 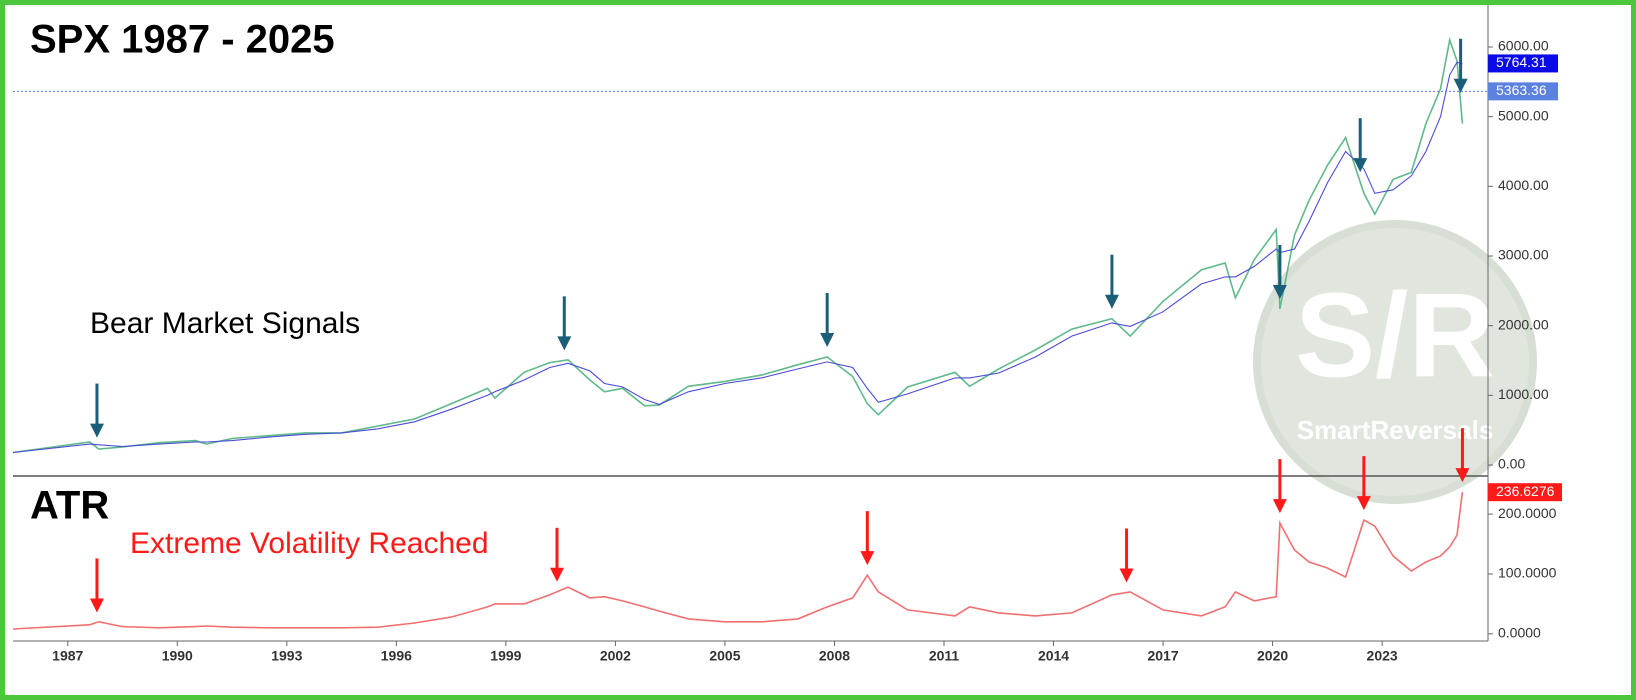 I want to click on price-label: 5363.36, so click(x=1521, y=90).